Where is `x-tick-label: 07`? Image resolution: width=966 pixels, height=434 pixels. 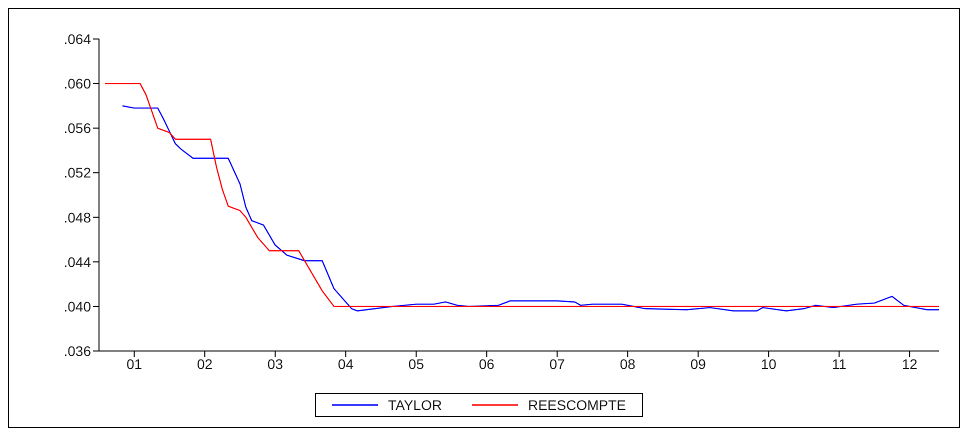
x-tick-label: 07 is located at coordinates (557, 364).